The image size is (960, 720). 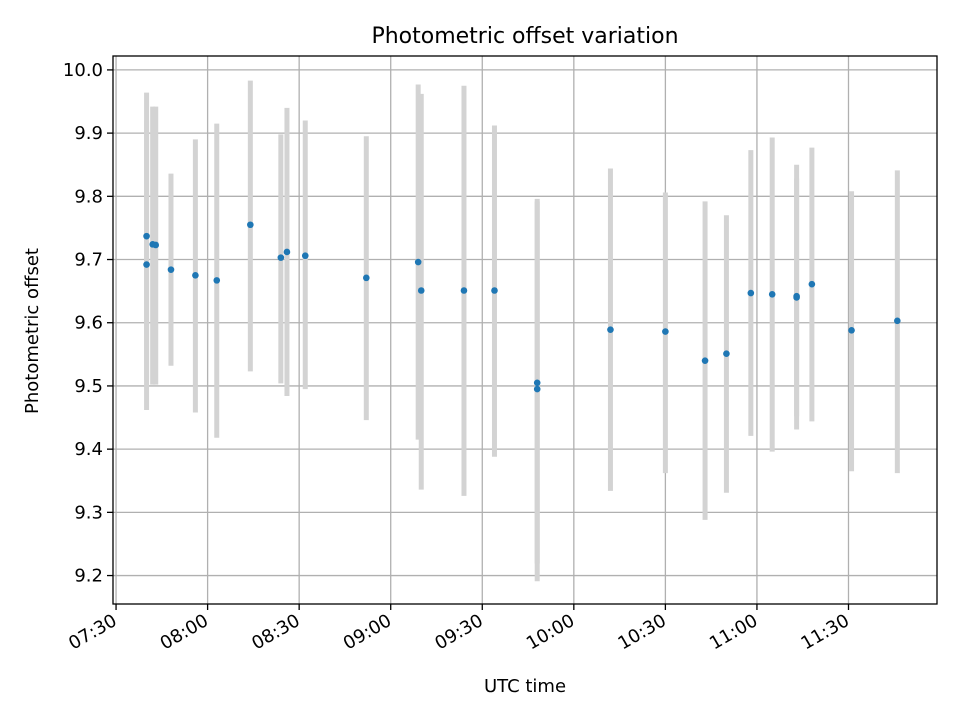 What do you see at coordinates (83, 70) in the screenshot?
I see `y-tick-label: 10.0` at bounding box center [83, 70].